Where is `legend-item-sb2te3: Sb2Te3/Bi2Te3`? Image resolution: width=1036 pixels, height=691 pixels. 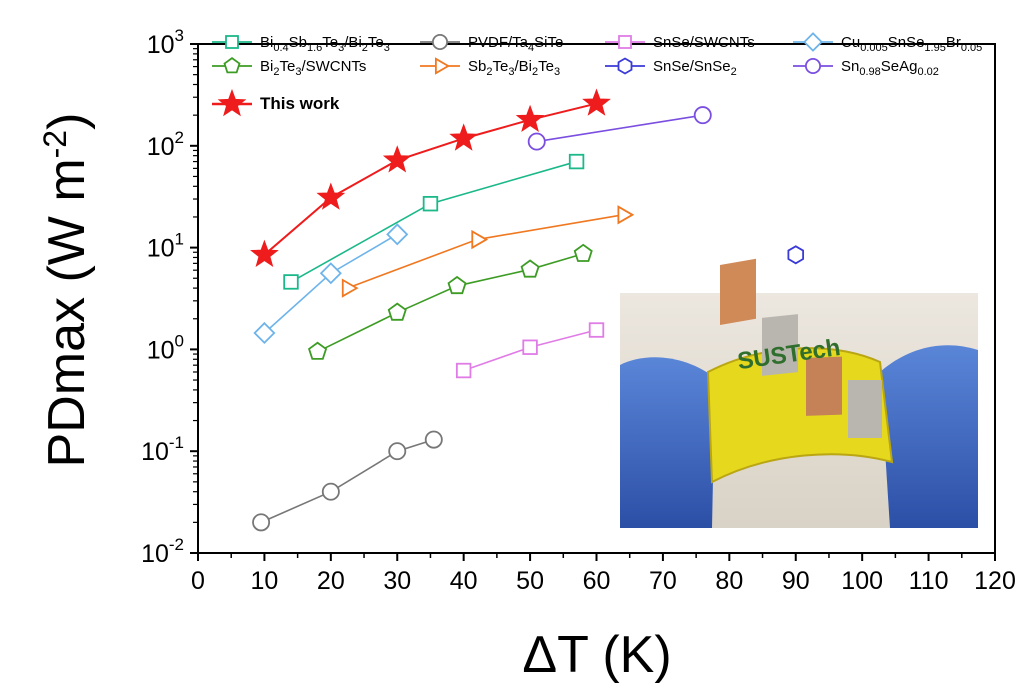
legend-item-sb2te3: Sb2Te3/Bi2Te3 is located at coordinates (490, 67).